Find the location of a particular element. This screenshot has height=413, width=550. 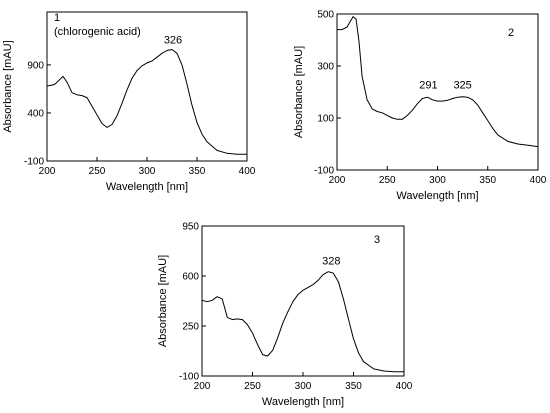

y-tick-label: 900 is located at coordinates (35, 65).